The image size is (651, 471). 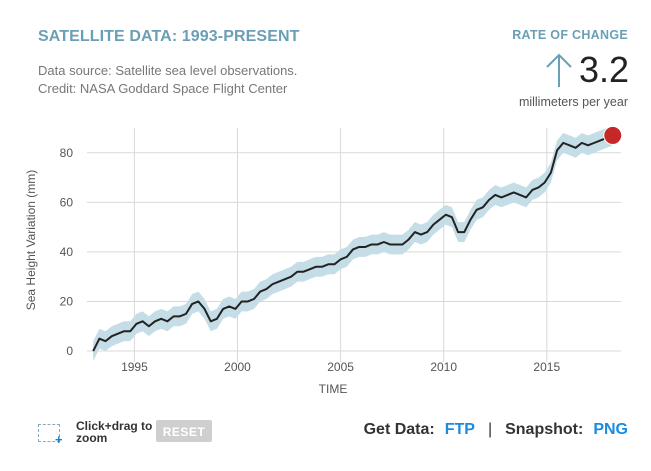 I want to click on zoom-select-icon, so click(x=49, y=433).